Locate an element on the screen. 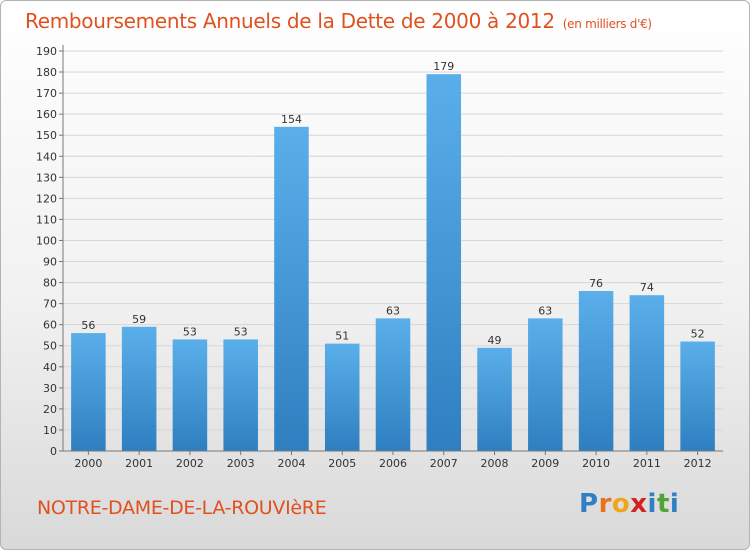 The width and height of the screenshot is (750, 550). value-label-2005: 51 is located at coordinates (342, 336).